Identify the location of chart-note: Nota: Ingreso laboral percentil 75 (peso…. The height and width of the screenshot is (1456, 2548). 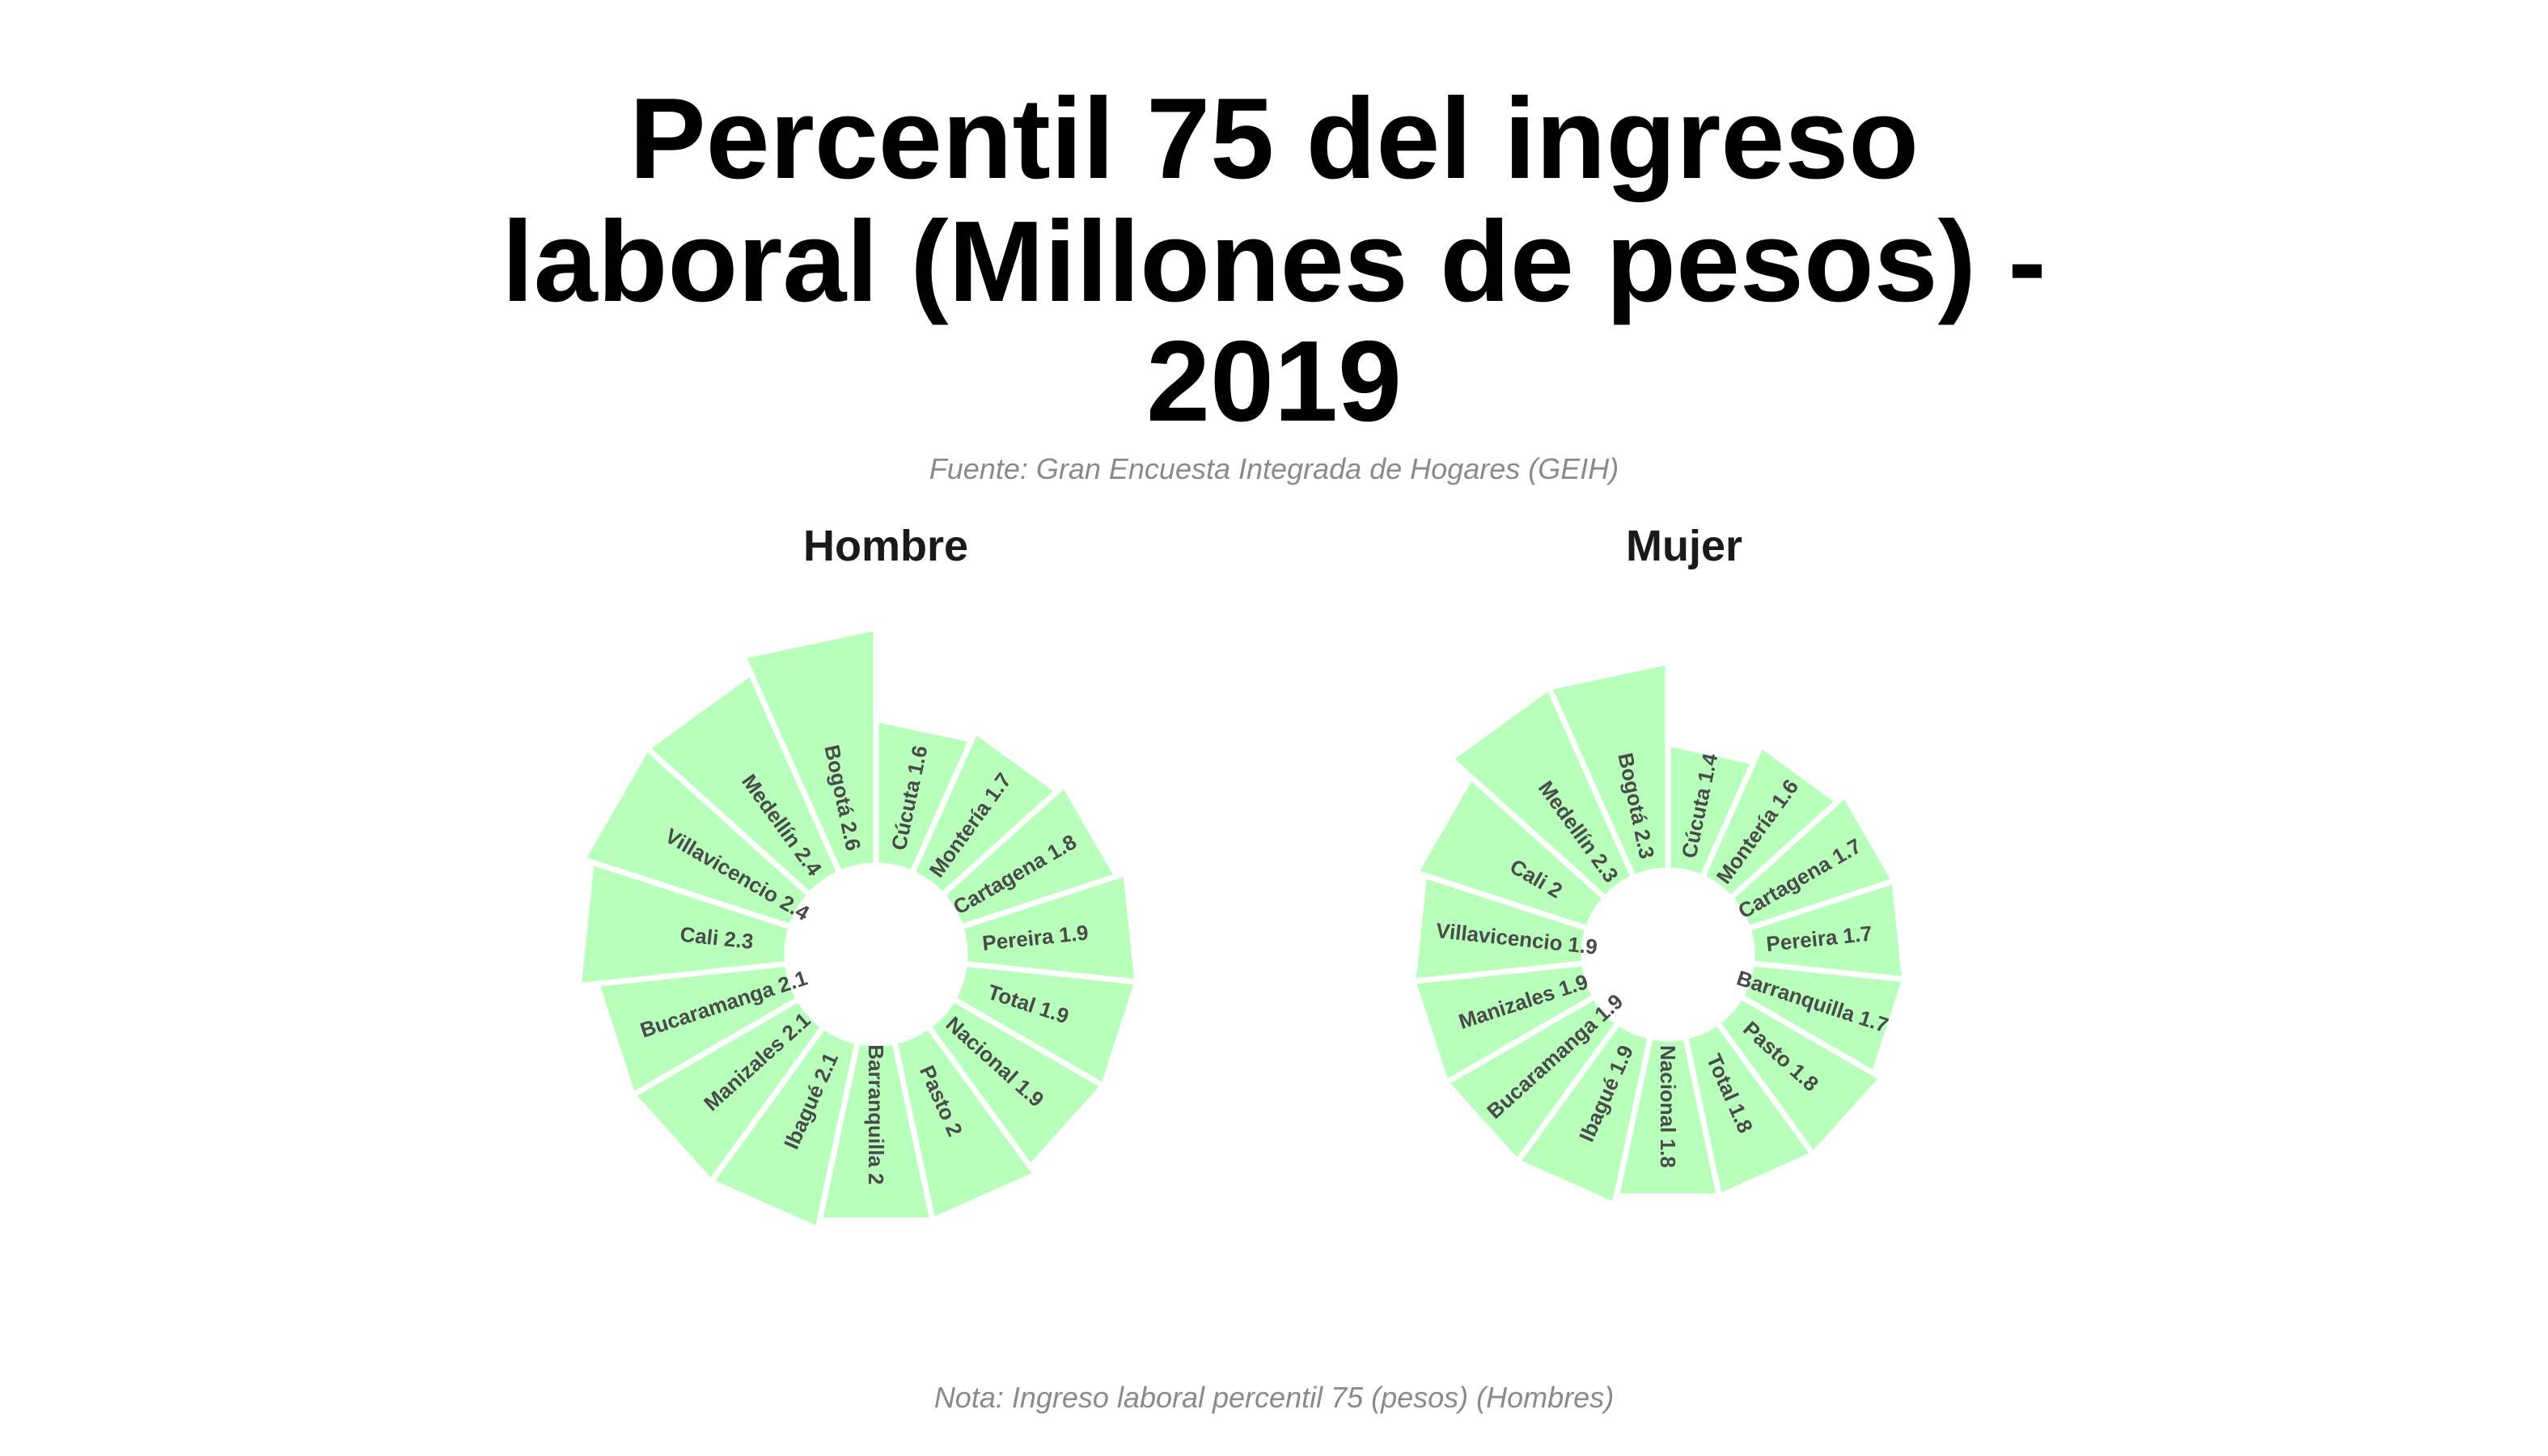
(1274, 1397).